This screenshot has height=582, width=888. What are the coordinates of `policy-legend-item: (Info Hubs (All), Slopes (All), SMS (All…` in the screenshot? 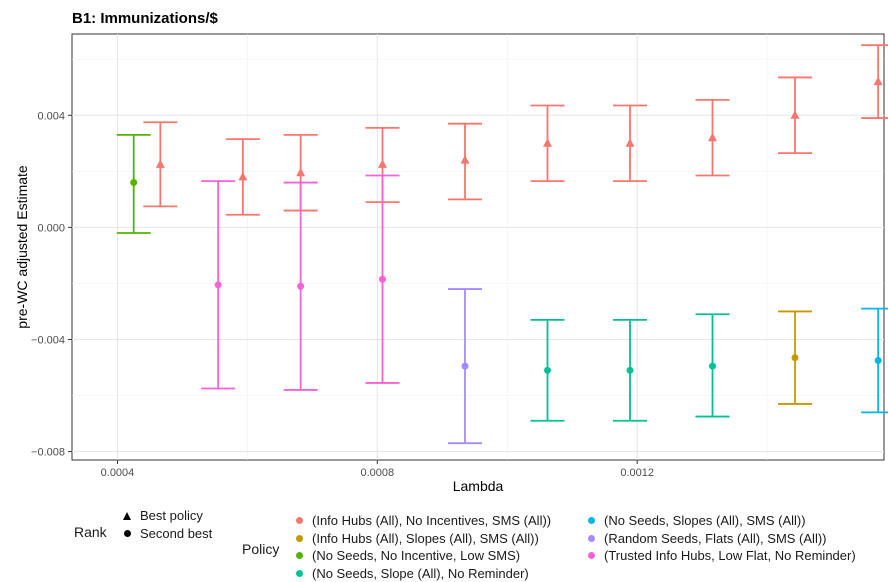 It's located at (420, 539).